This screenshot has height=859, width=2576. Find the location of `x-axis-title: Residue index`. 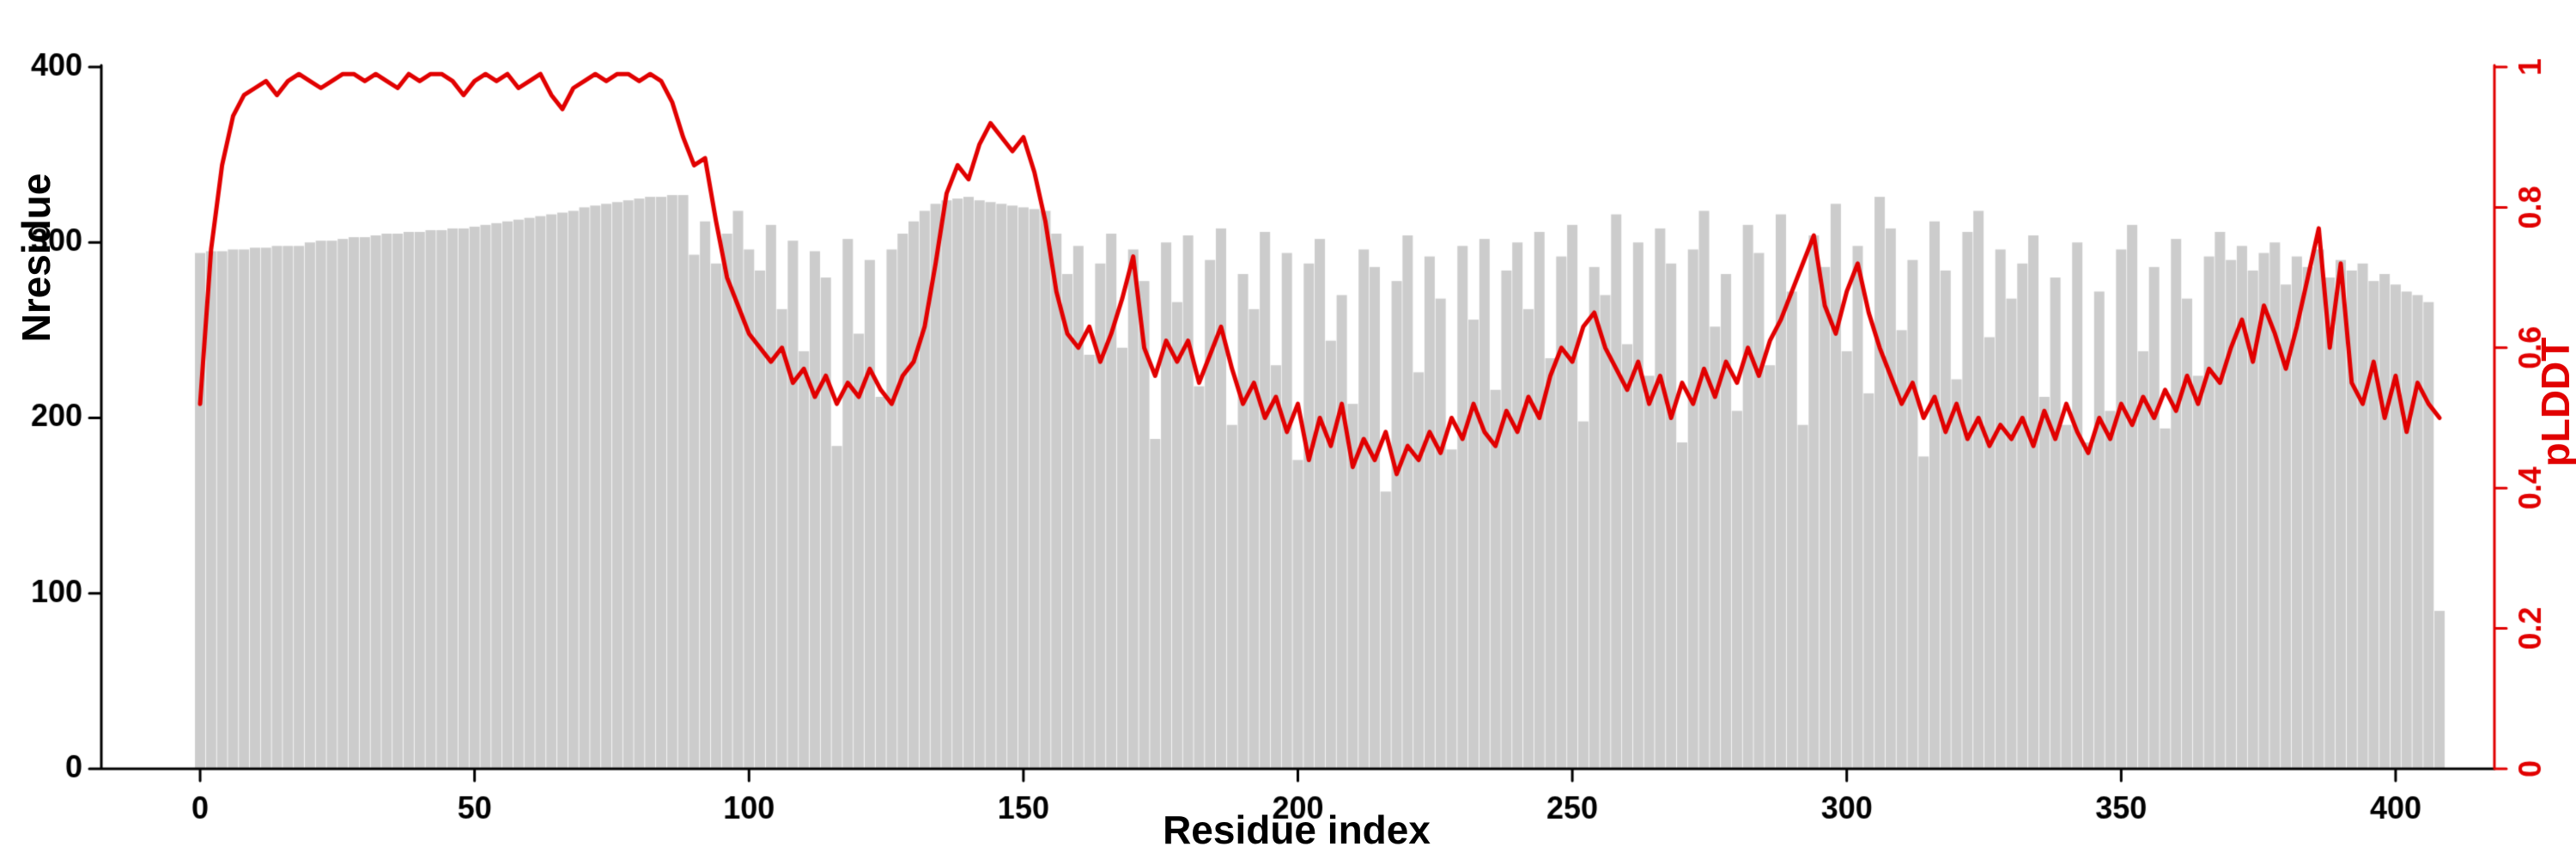

x-axis-title: Residue index is located at coordinates (1297, 829).